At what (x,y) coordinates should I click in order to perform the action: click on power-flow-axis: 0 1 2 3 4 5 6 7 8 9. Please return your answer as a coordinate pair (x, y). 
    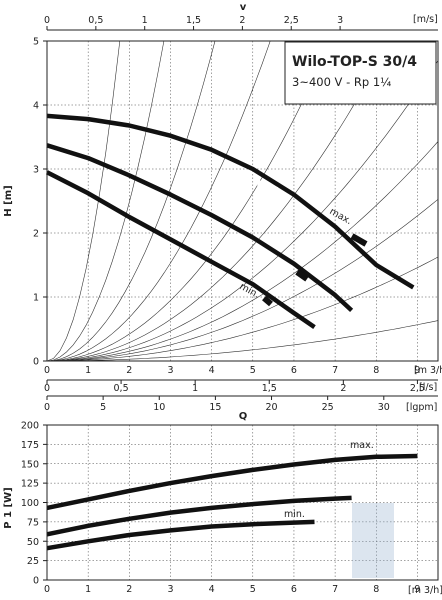
    Looking at the image, I should click on (232, 589).